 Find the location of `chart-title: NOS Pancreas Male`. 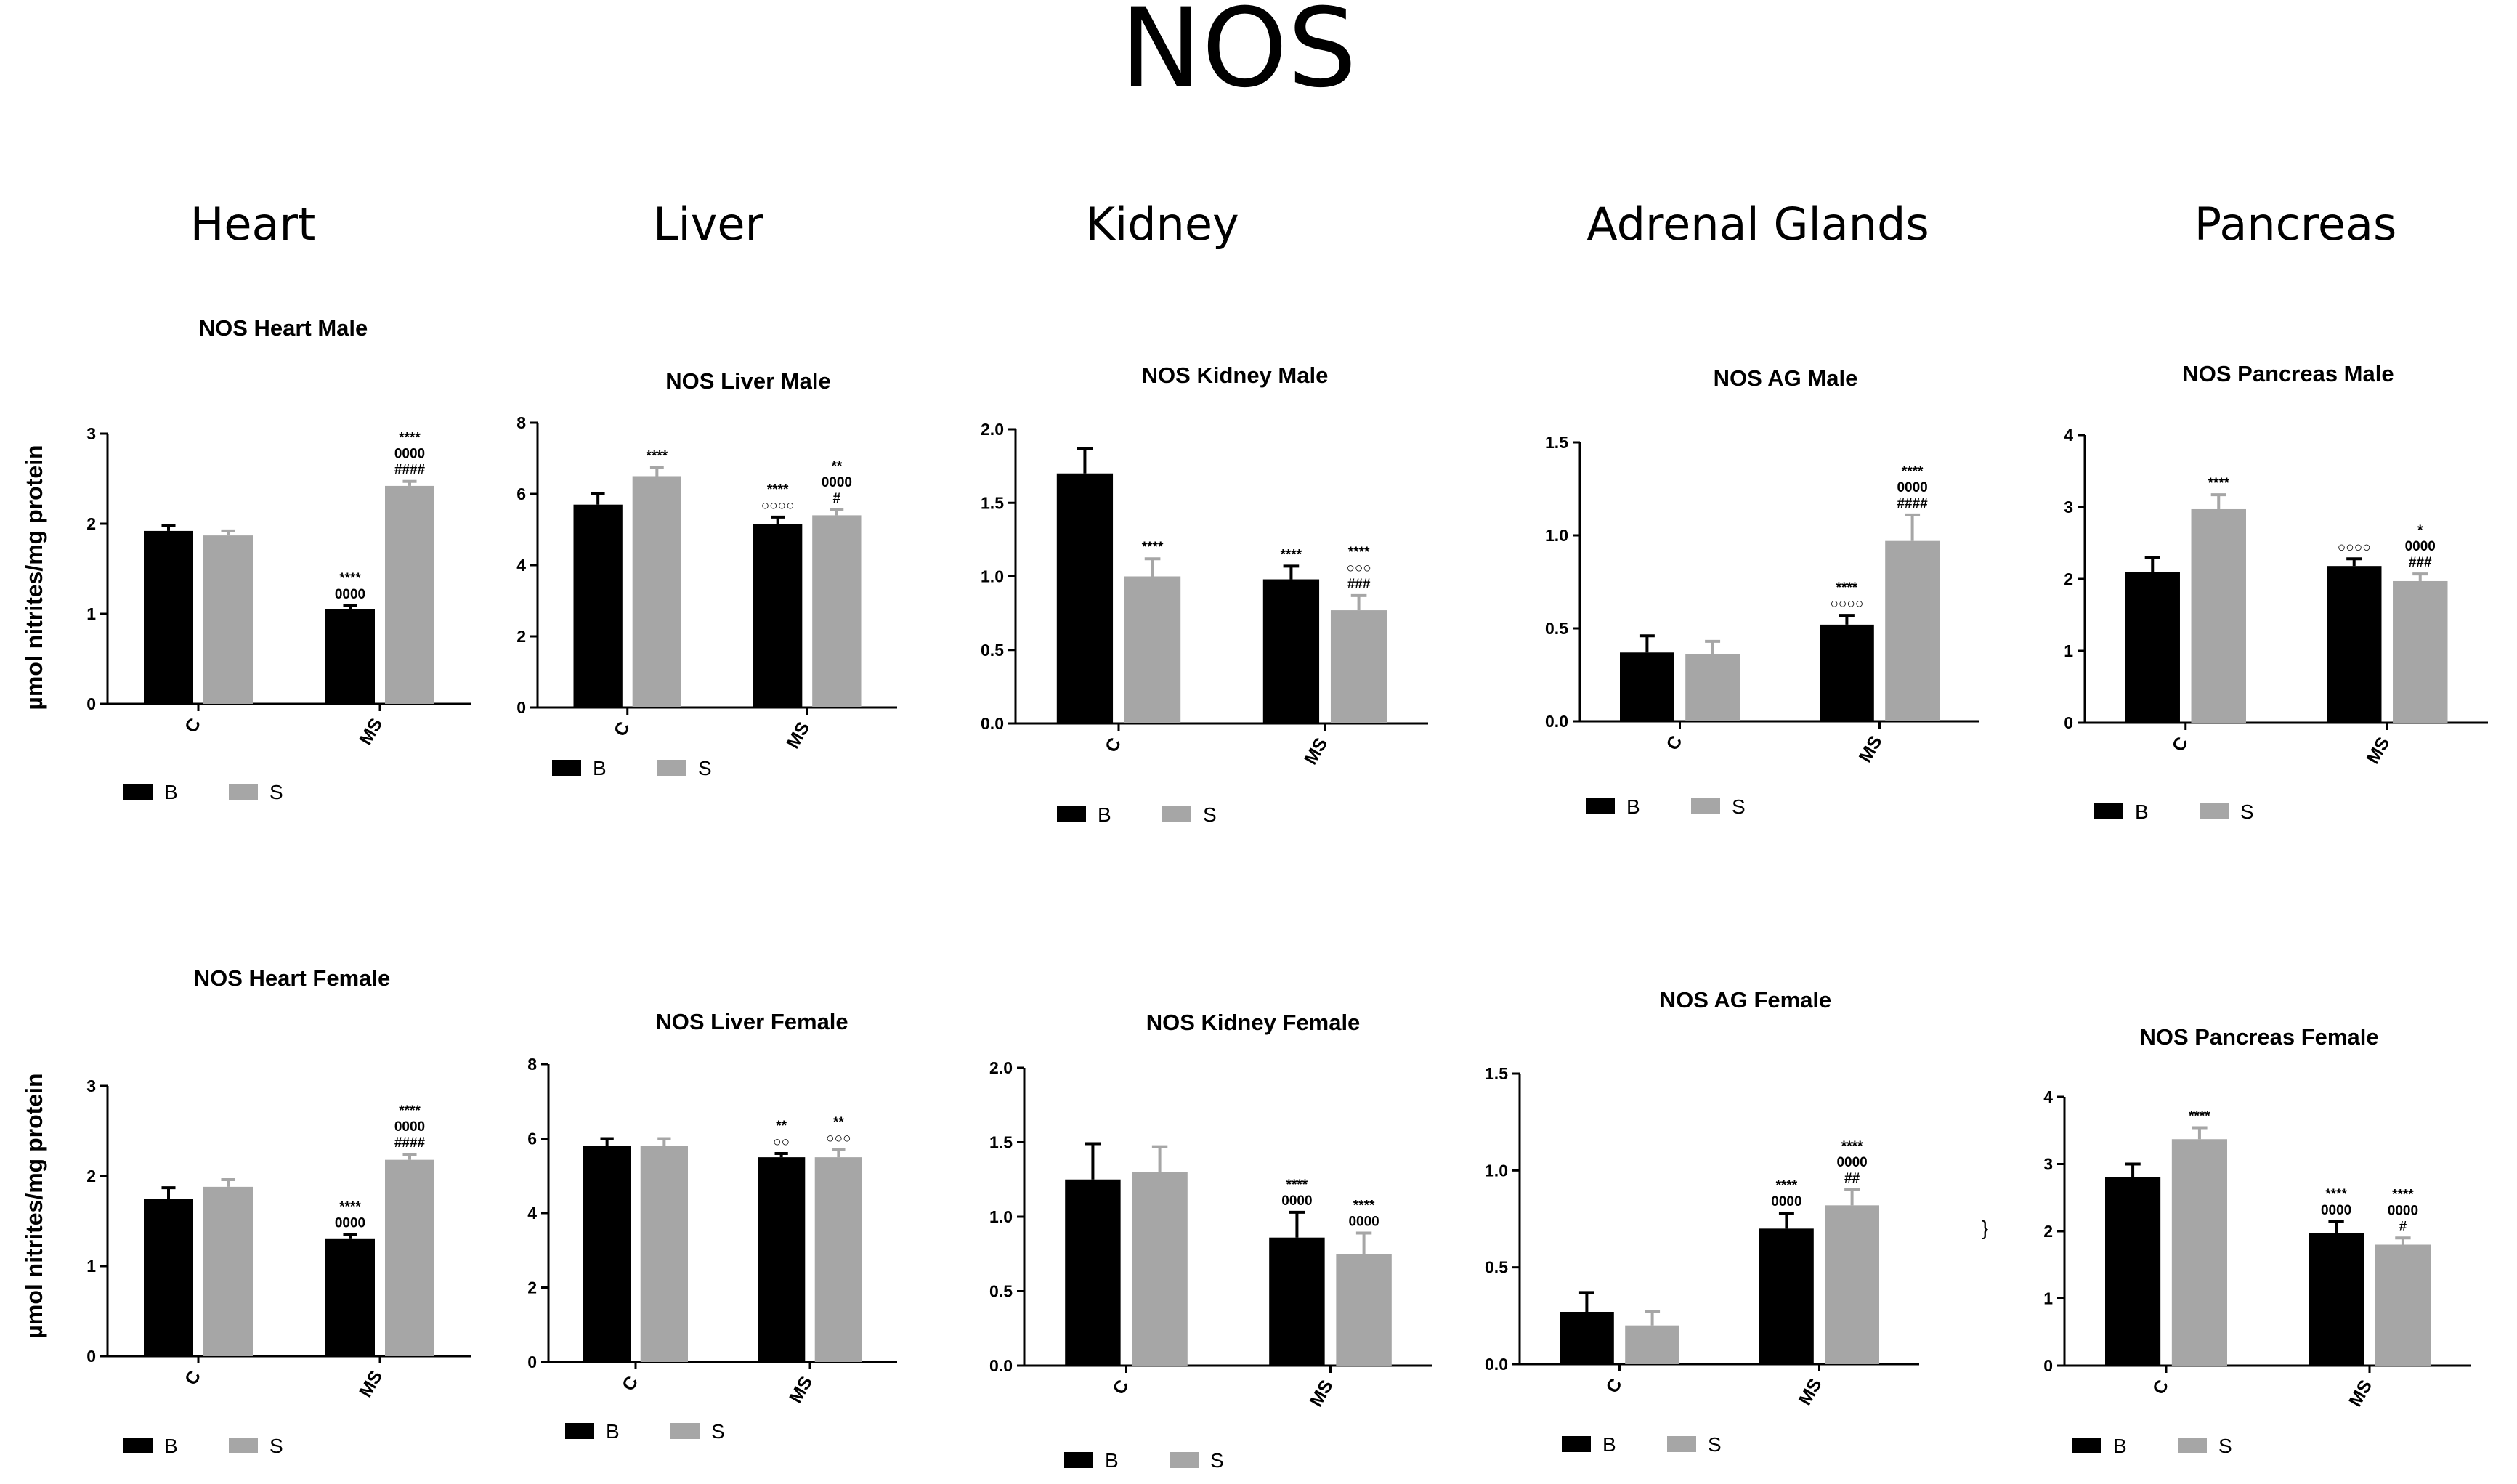

chart-title: NOS Pancreas Male is located at coordinates (2288, 373).